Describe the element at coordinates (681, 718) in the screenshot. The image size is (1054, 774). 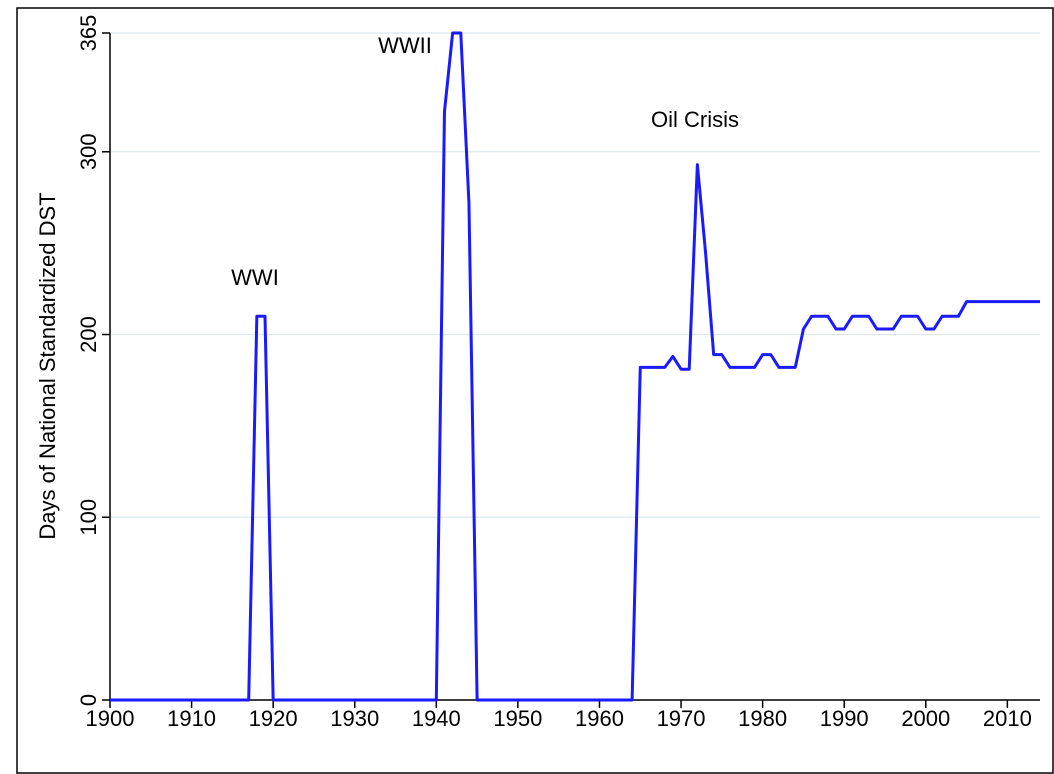
I see `x-tick-label: 1970` at that location.